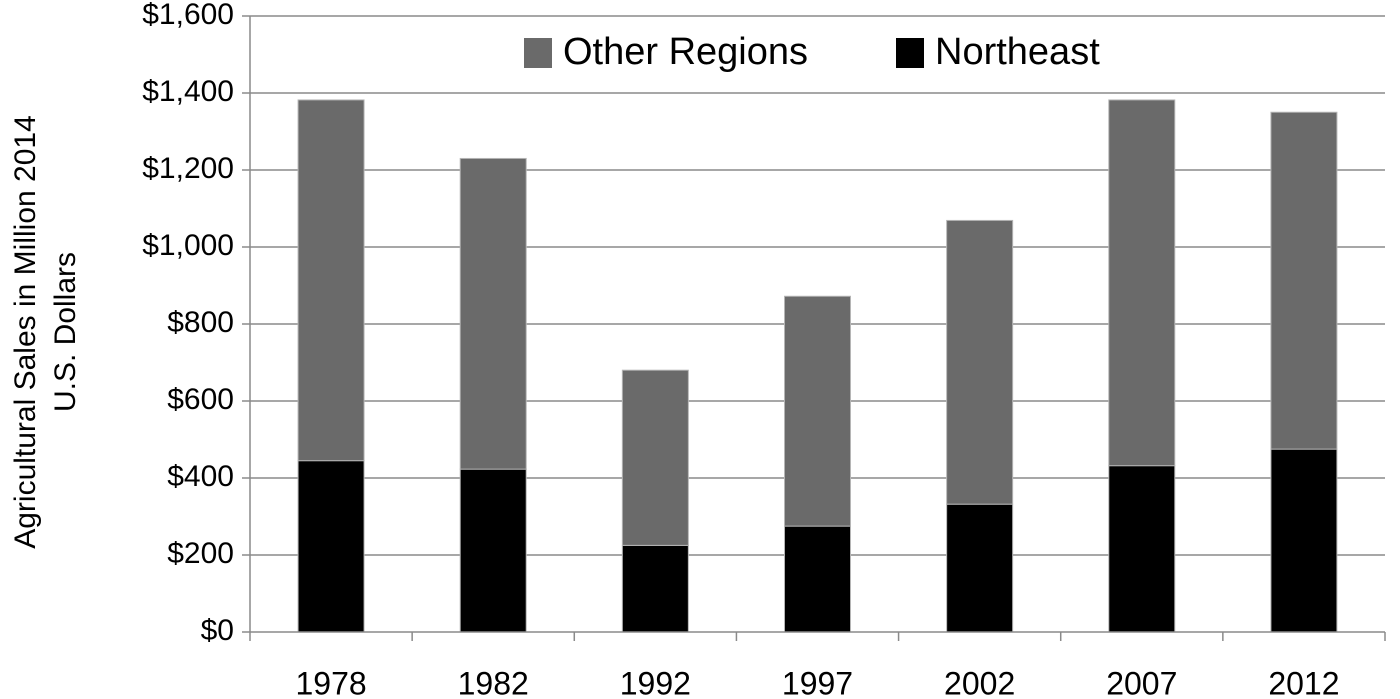  Describe the element at coordinates (979, 682) in the screenshot. I see `x-tick-label: 2002` at that location.